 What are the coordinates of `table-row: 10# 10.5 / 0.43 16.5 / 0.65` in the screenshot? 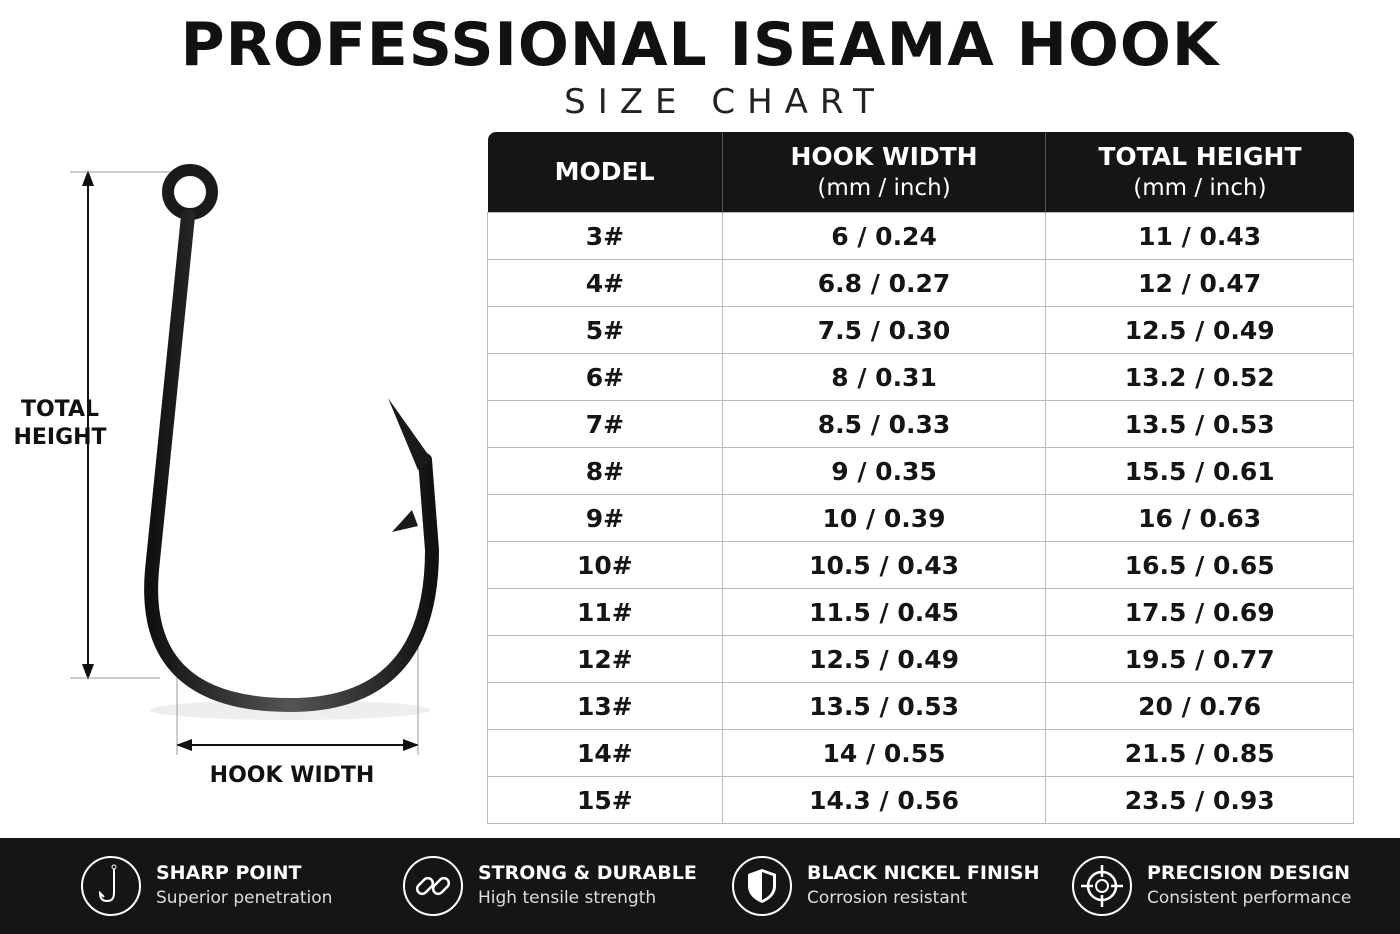 It's located at (920, 565).